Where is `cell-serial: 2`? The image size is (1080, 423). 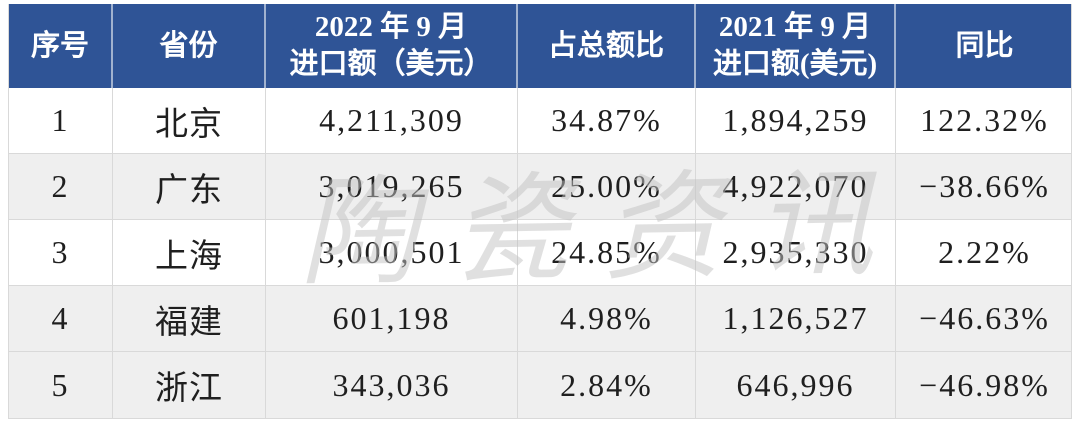
cell-serial: 2 is located at coordinates (61, 186).